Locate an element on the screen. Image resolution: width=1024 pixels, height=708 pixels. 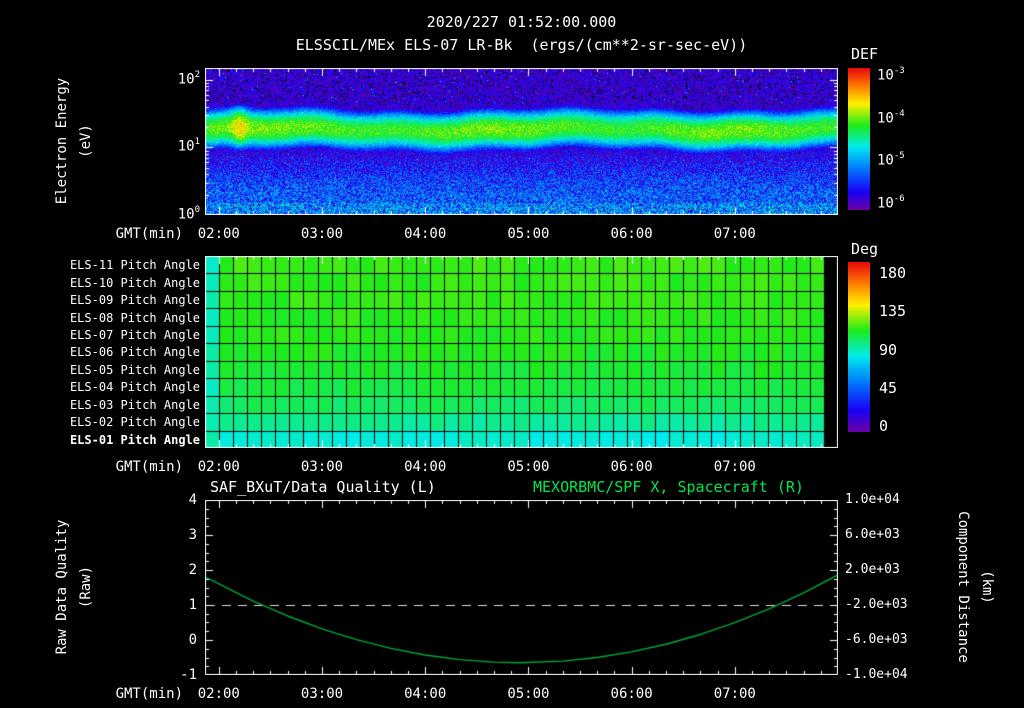
def-colorbar-tick-1e-3: 10⁻³ is located at coordinates (891, 75).